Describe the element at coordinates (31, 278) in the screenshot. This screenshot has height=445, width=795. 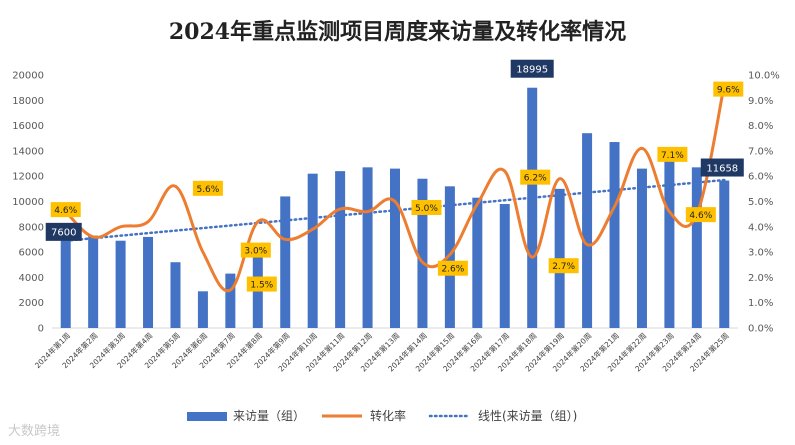
I see `y-left-tick-label: 4000` at that location.